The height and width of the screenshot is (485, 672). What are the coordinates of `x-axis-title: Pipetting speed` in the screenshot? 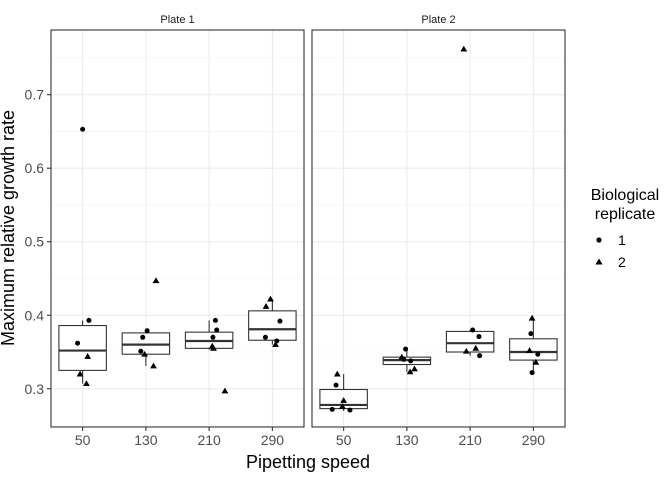 It's located at (308, 462).